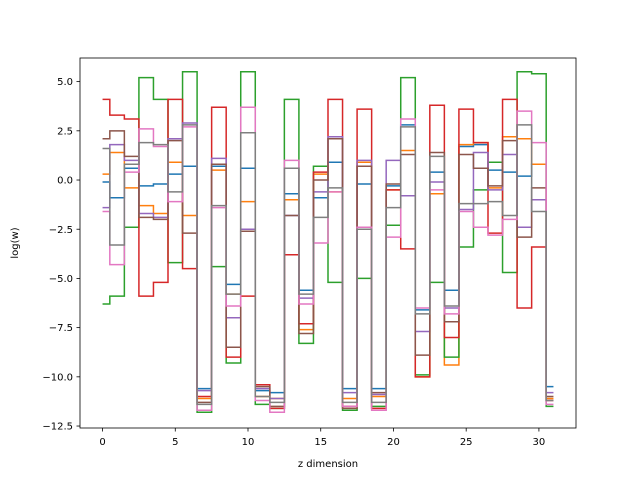 The image size is (640, 480). Describe the element at coordinates (57, 377) in the screenshot. I see `y-tick-label: −10.0` at that location.